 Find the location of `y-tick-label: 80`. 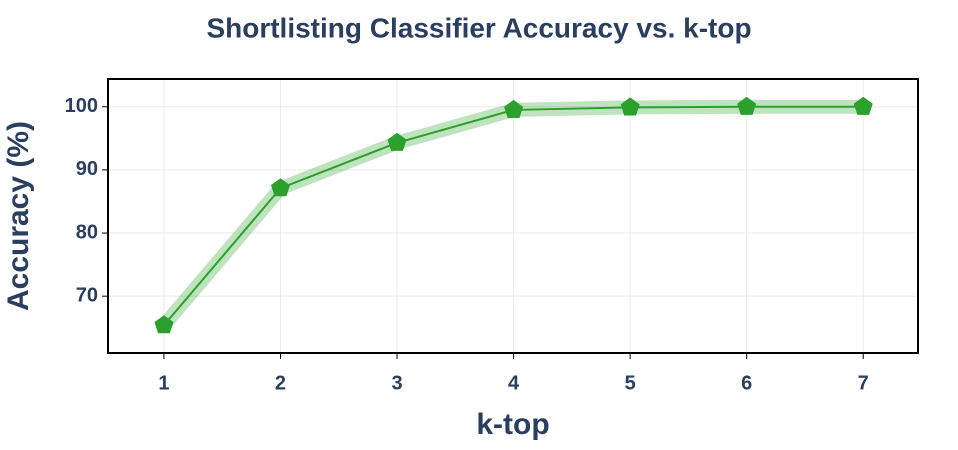

y-tick-label: 80 is located at coordinates (87, 232).